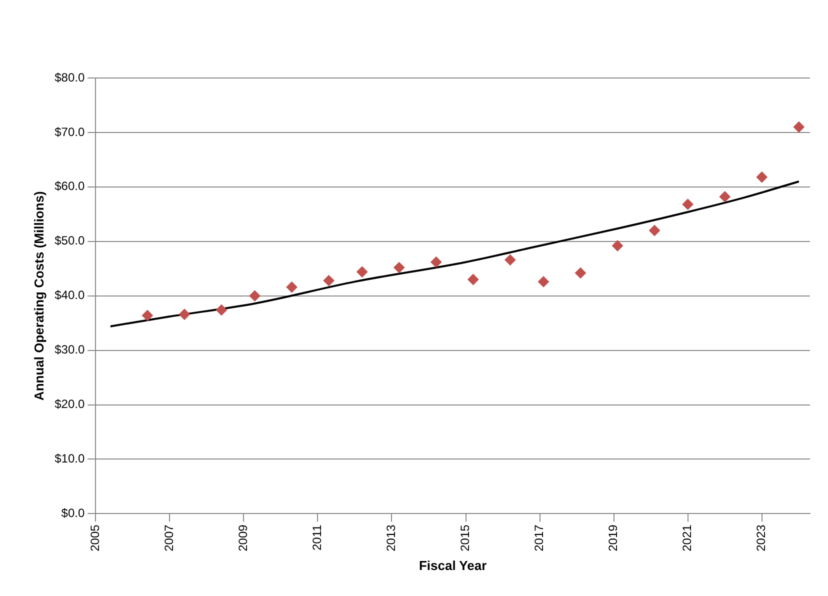 Image resolution: width=828 pixels, height=596 pixels. Describe the element at coordinates (69, 186) in the screenshot. I see `y-tick-label: $60.0` at that location.